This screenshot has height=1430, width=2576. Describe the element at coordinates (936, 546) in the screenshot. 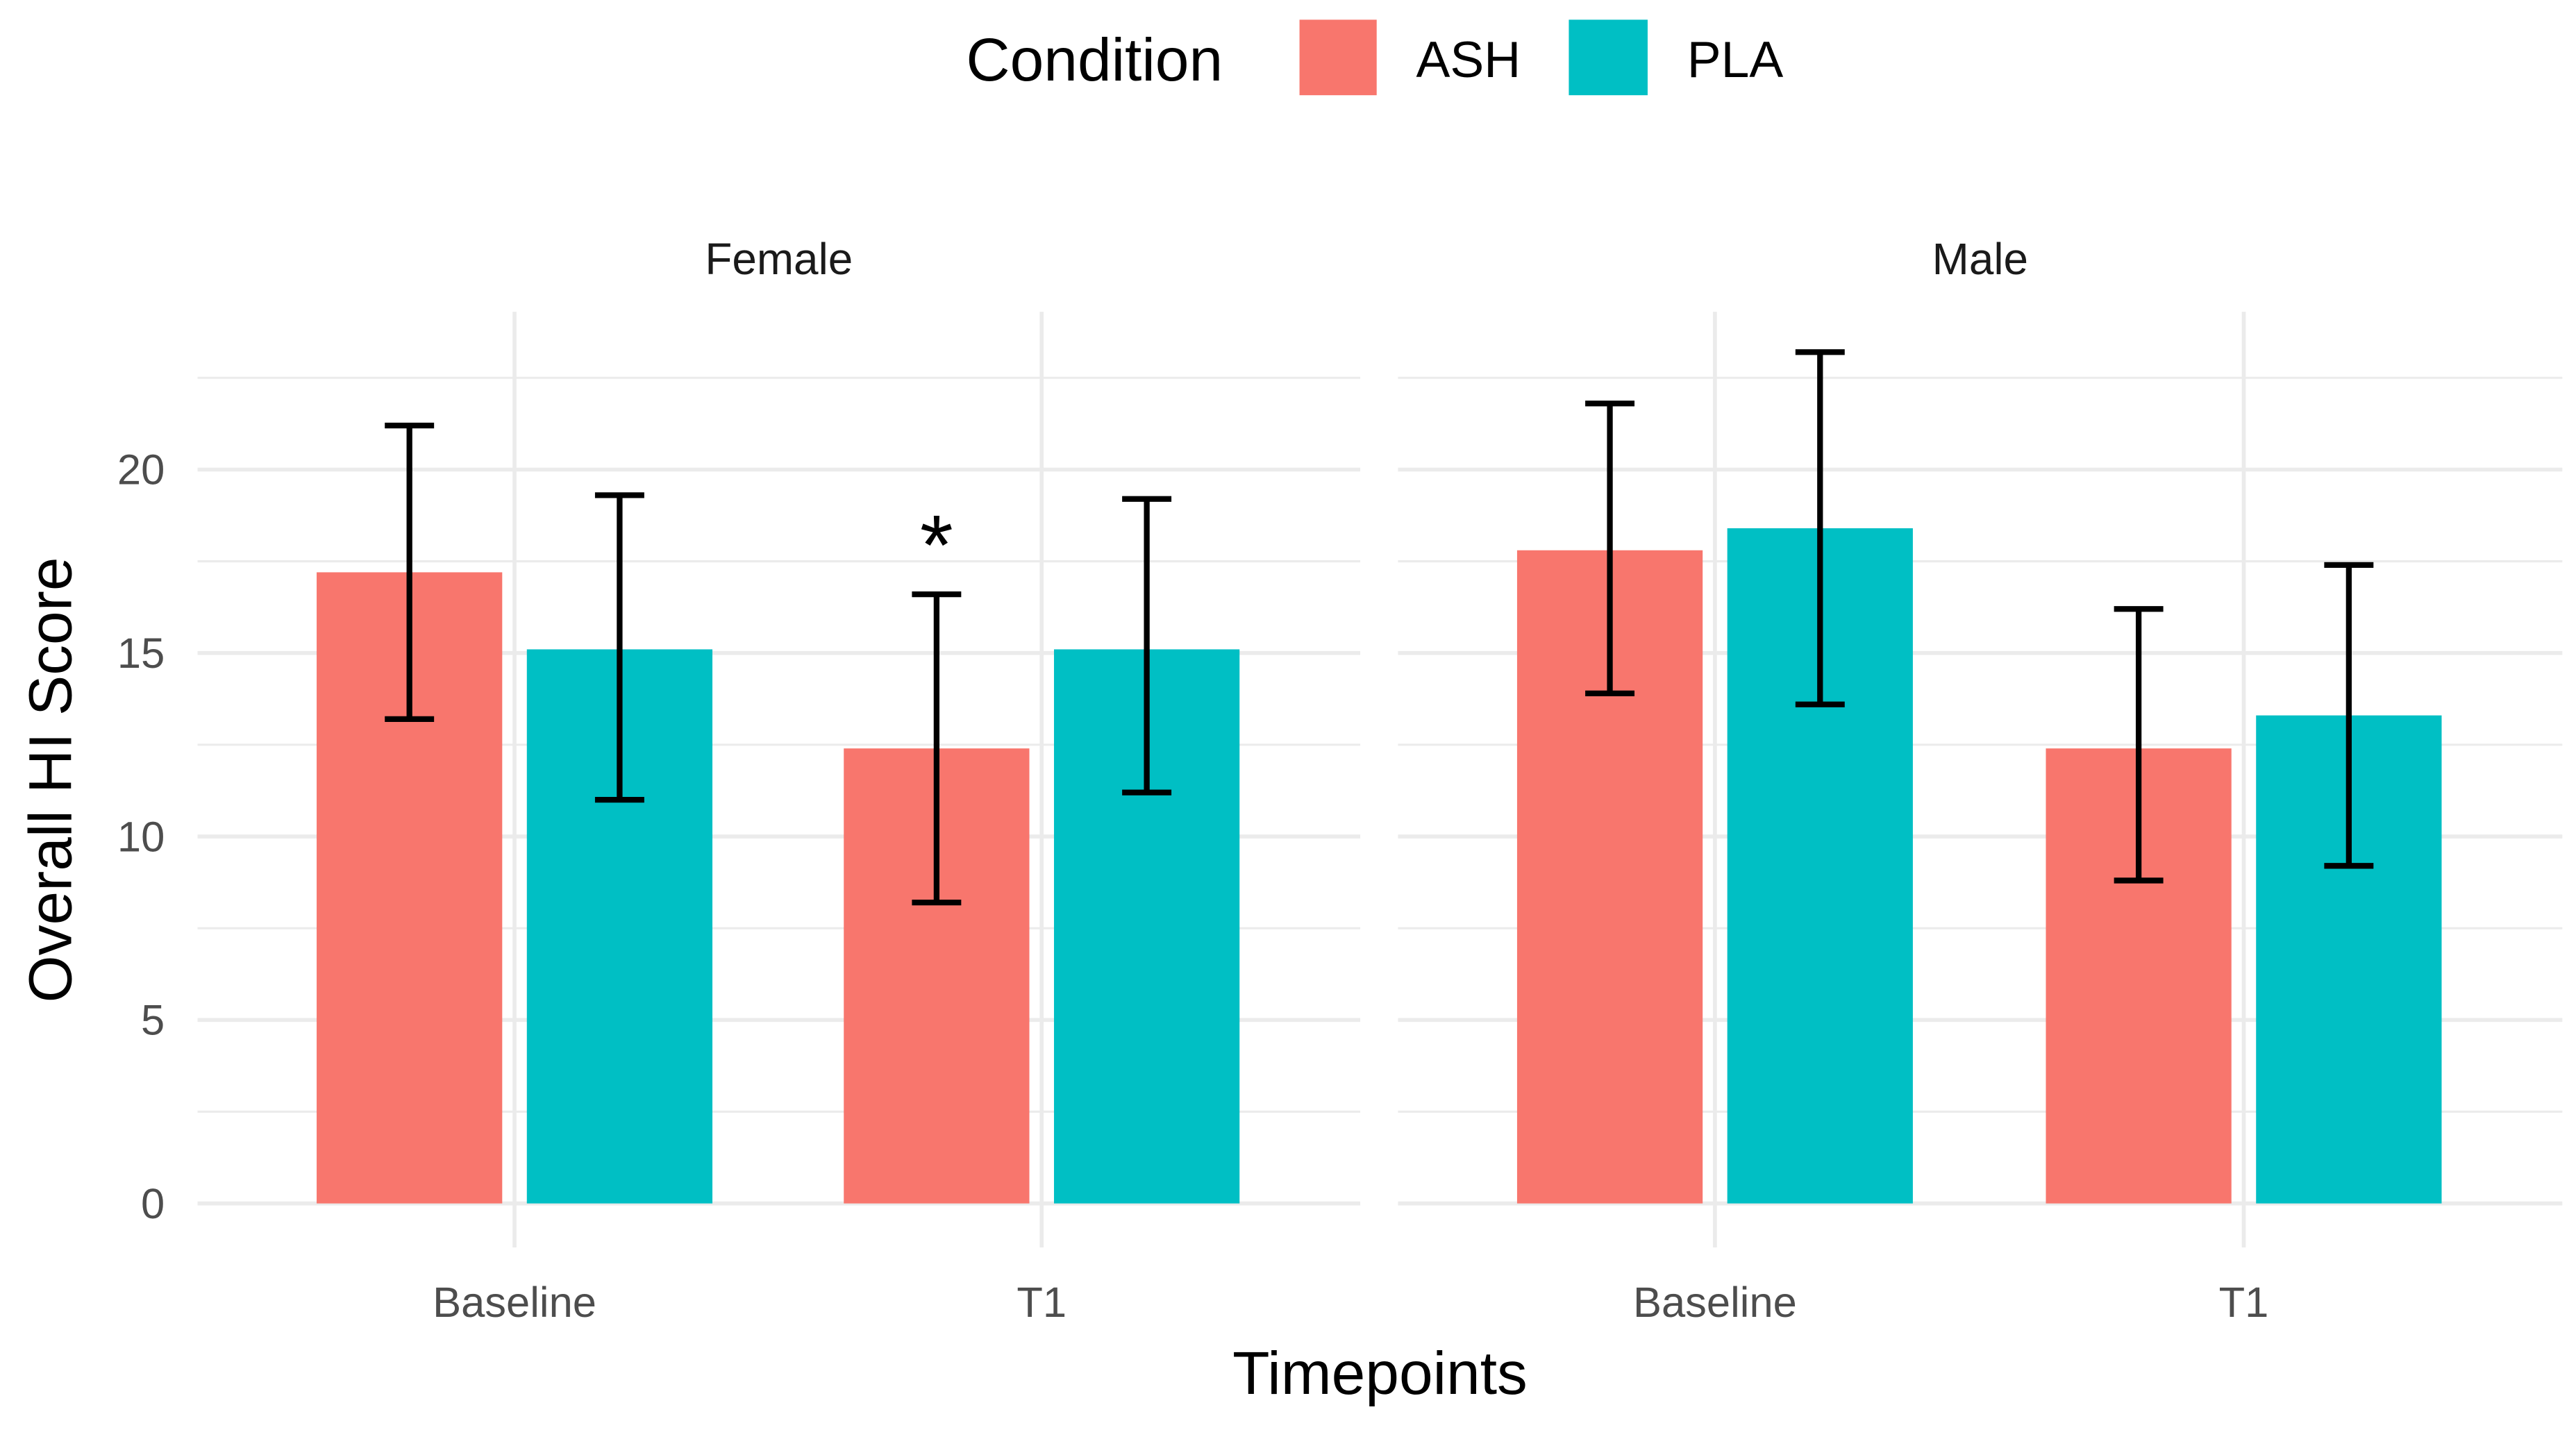

I see `significance-asterisk: *` at that location.